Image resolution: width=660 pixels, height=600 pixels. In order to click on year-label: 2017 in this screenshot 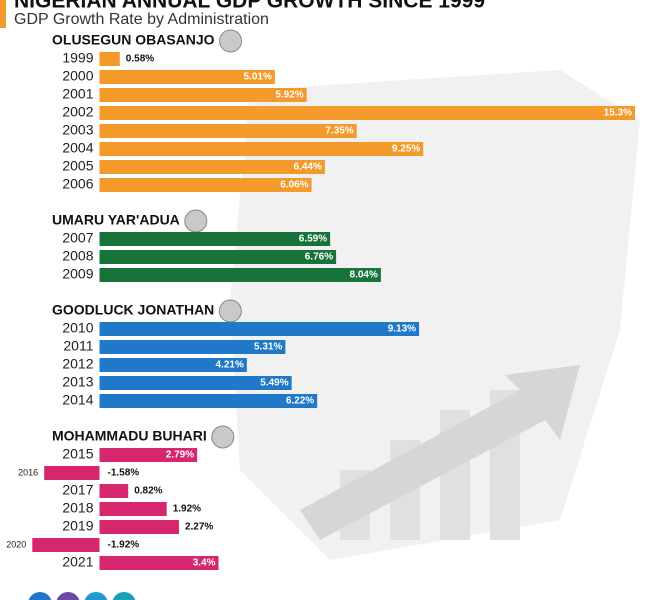, I will do `click(77, 490)`.